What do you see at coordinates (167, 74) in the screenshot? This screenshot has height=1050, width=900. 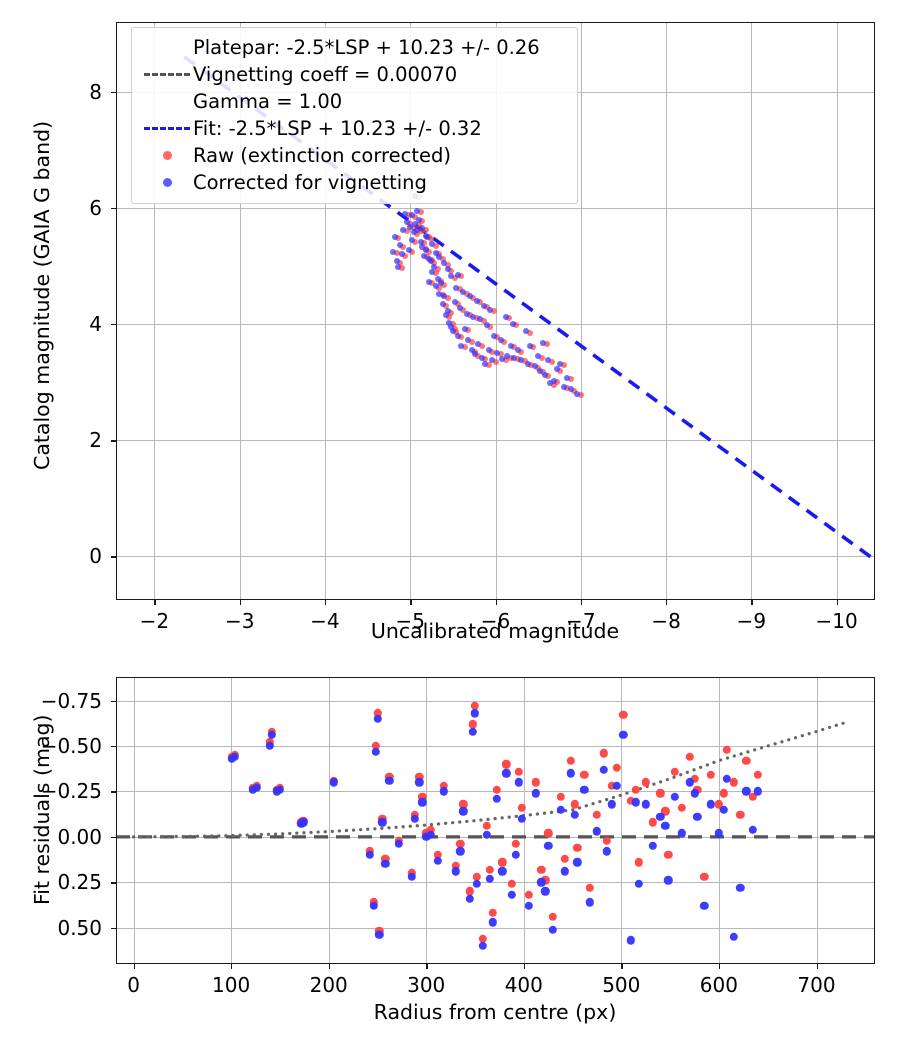 I see `legend-dashed-line-gray` at bounding box center [167, 74].